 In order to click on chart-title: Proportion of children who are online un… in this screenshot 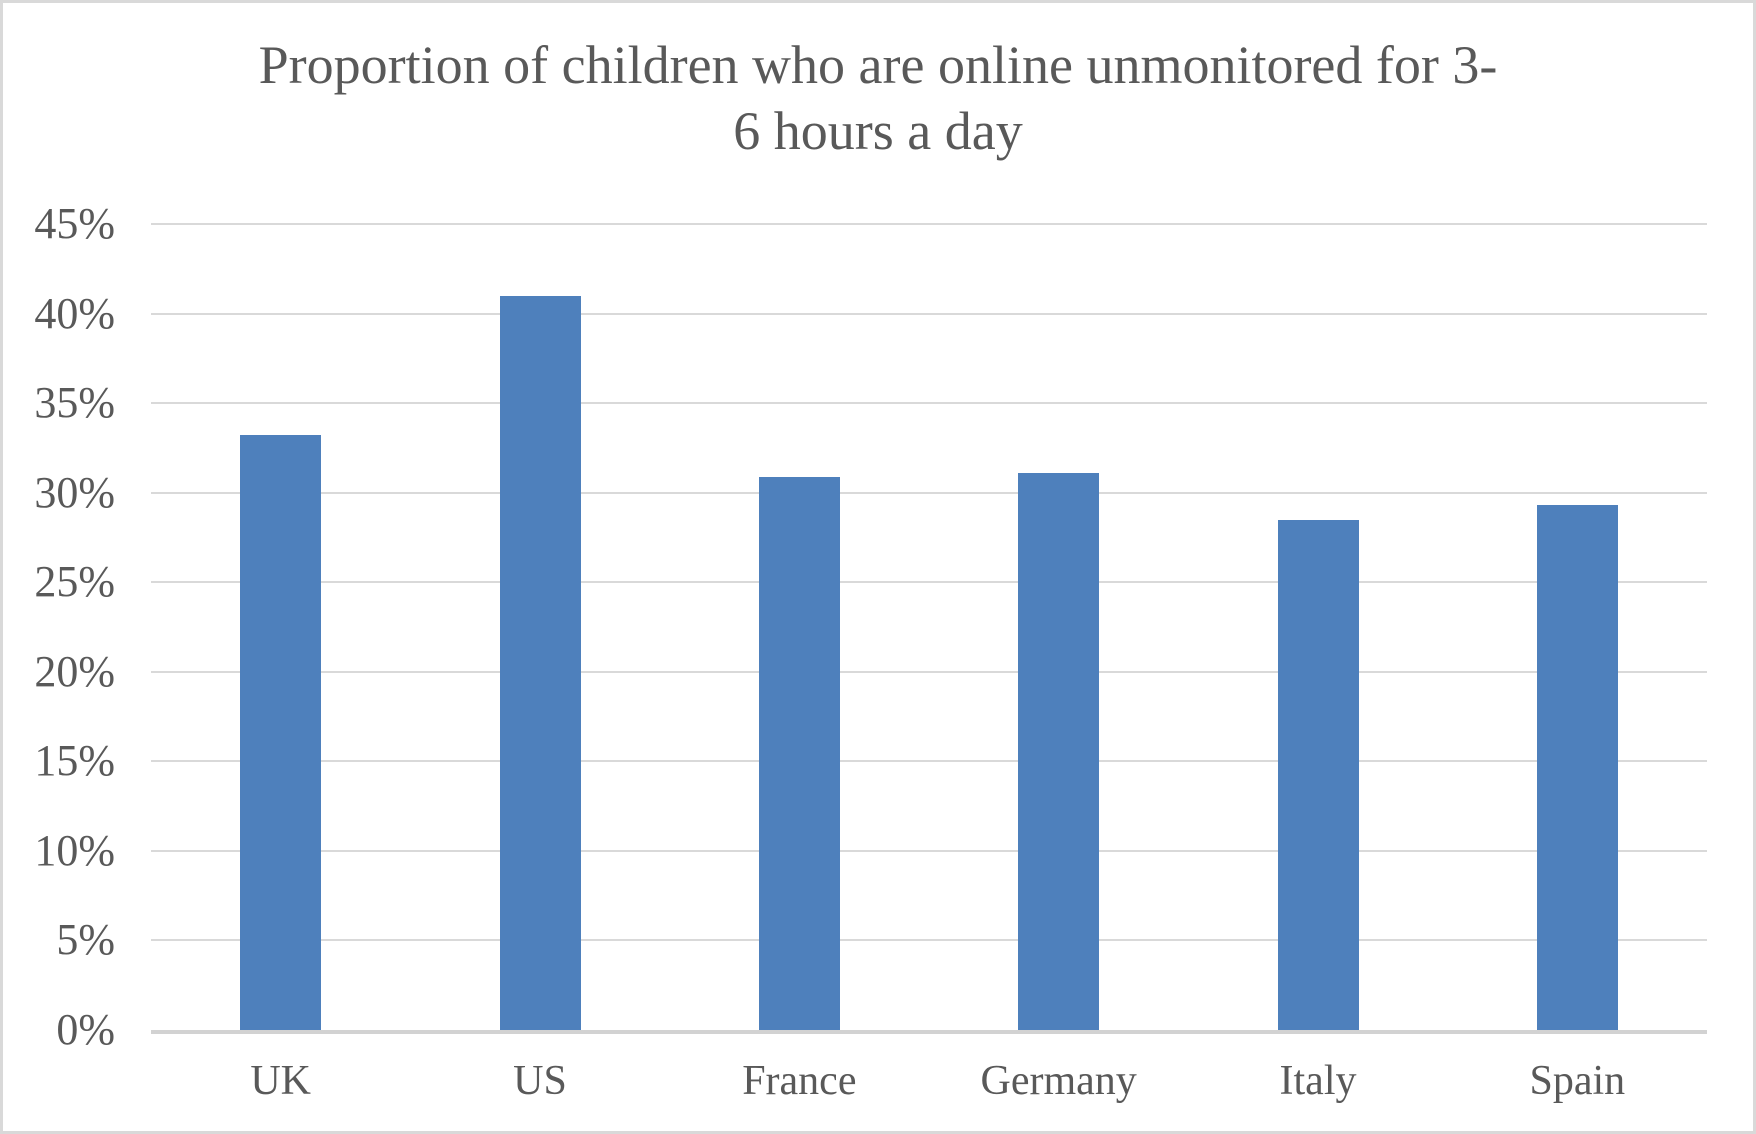, I will do `click(878, 99)`.